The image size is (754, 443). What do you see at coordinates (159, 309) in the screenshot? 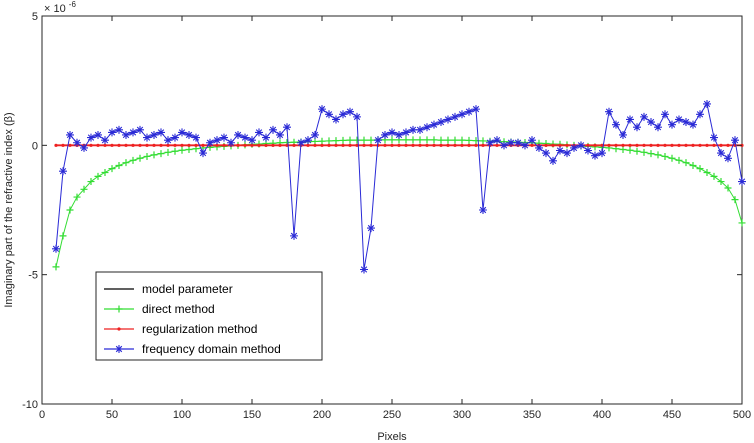
I see `legend-item-direct-method: direct method` at bounding box center [159, 309].